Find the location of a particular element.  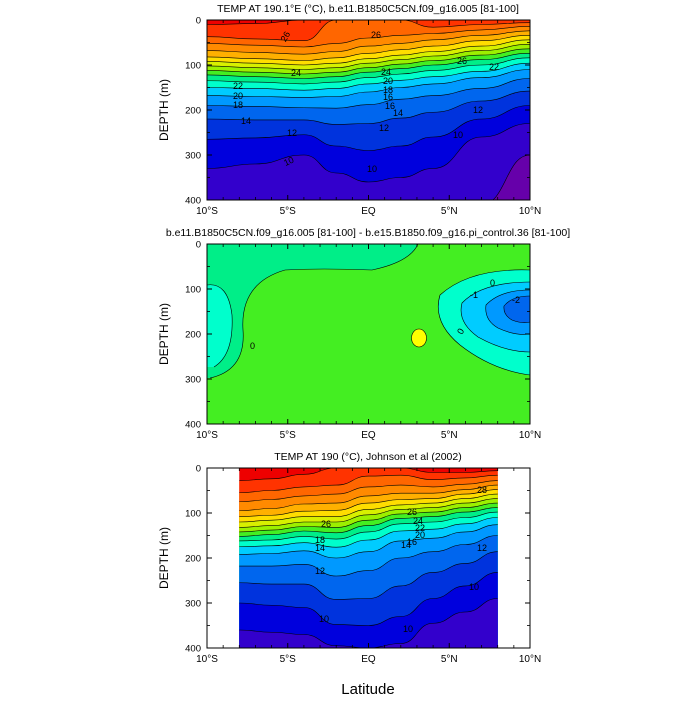

fill-level-neg0 is located at coordinates (312, 311).